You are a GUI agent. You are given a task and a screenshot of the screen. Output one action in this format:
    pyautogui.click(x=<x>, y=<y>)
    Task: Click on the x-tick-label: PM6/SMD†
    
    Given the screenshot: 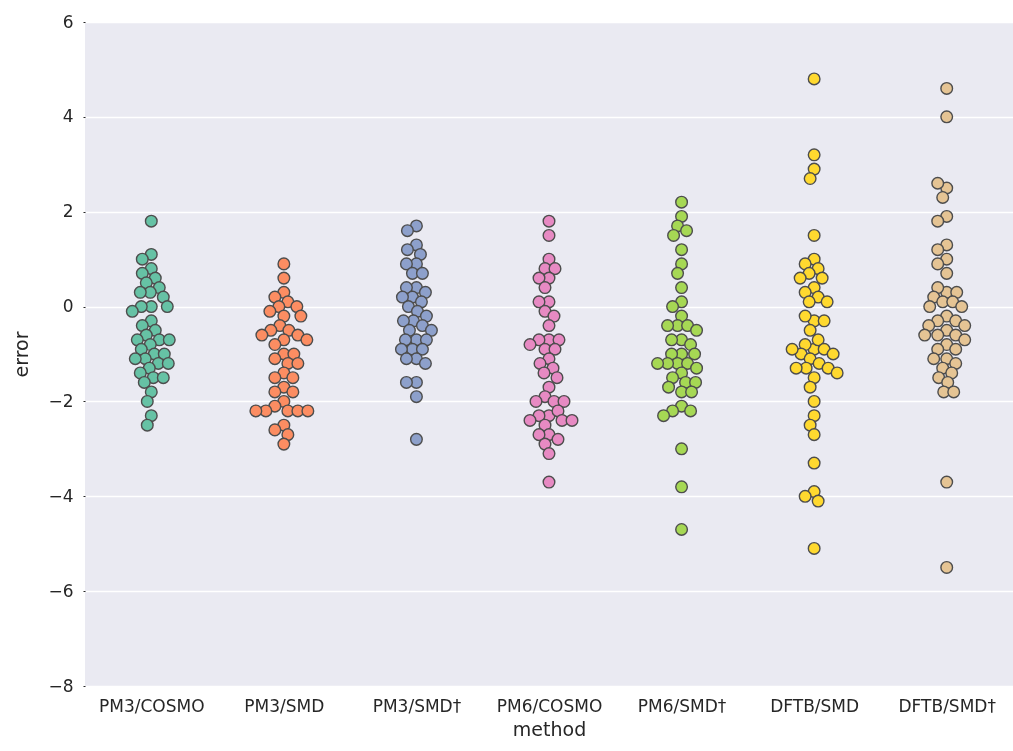 What is the action you would take?
    pyautogui.click(x=682, y=705)
    